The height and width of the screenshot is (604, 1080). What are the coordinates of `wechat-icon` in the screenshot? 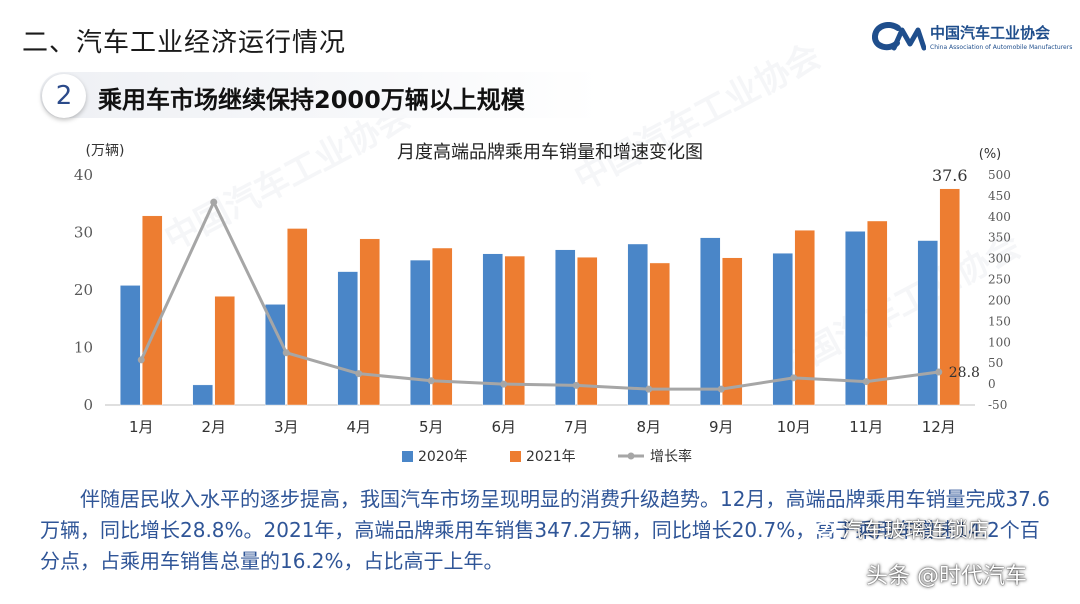 It's located at (820, 526).